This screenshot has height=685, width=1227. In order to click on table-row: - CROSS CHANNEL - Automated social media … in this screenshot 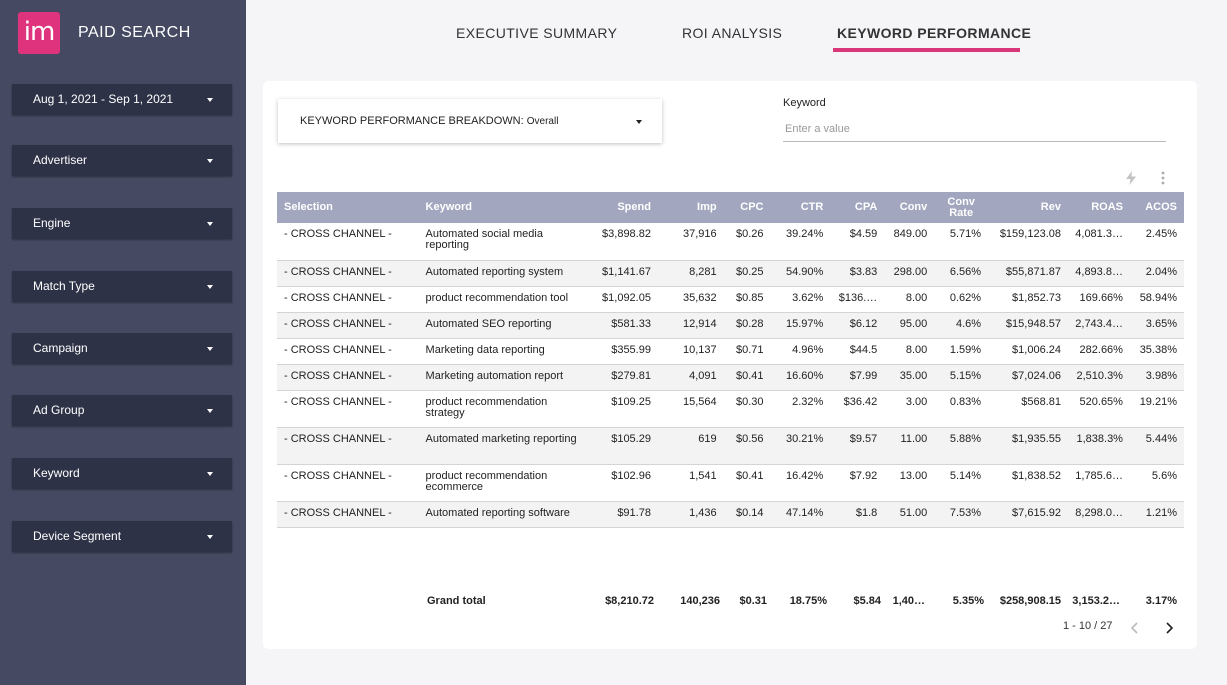, I will do `click(730, 241)`.